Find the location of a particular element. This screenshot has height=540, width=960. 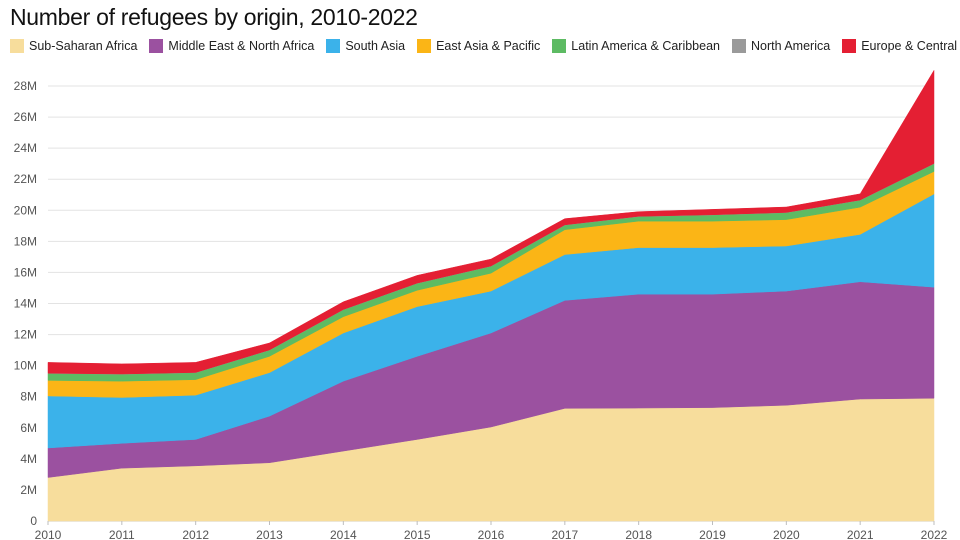

x-tick-label: 2011 is located at coordinates (122, 534).